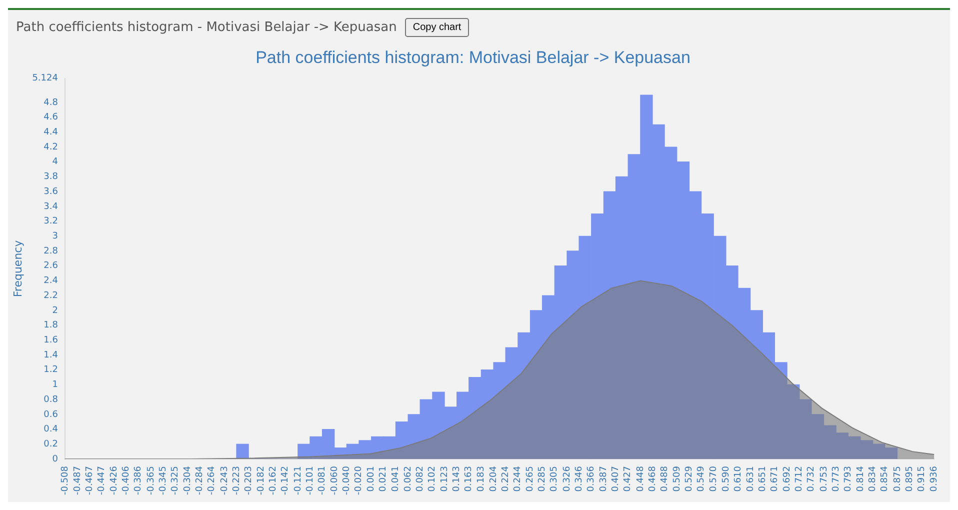  What do you see at coordinates (935, 479) in the screenshot?
I see `x-tick-label: 0.936` at bounding box center [935, 479].